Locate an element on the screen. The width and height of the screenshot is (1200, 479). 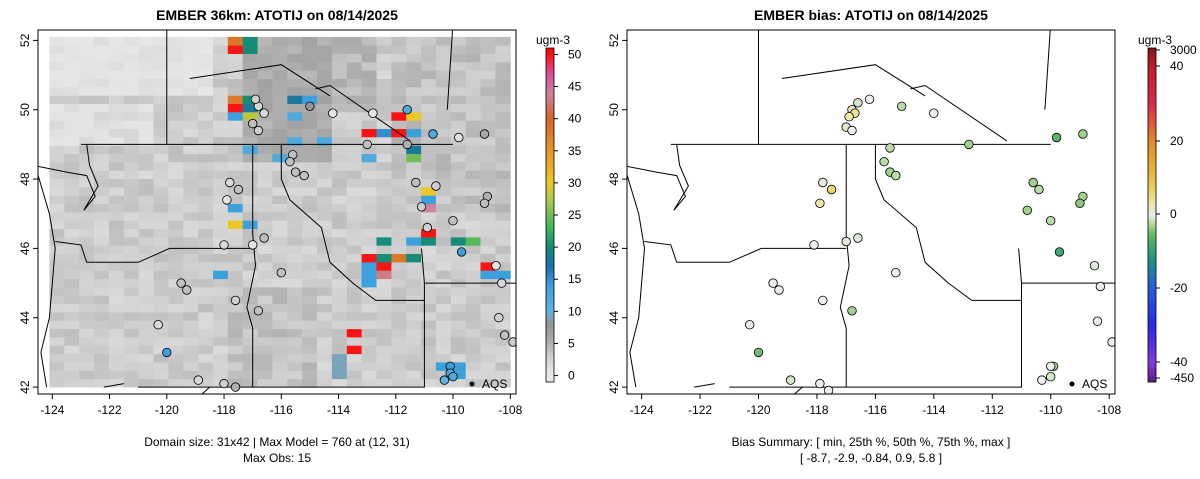
left-footer-maxobs: Max Obs: 15 is located at coordinates (277, 458).